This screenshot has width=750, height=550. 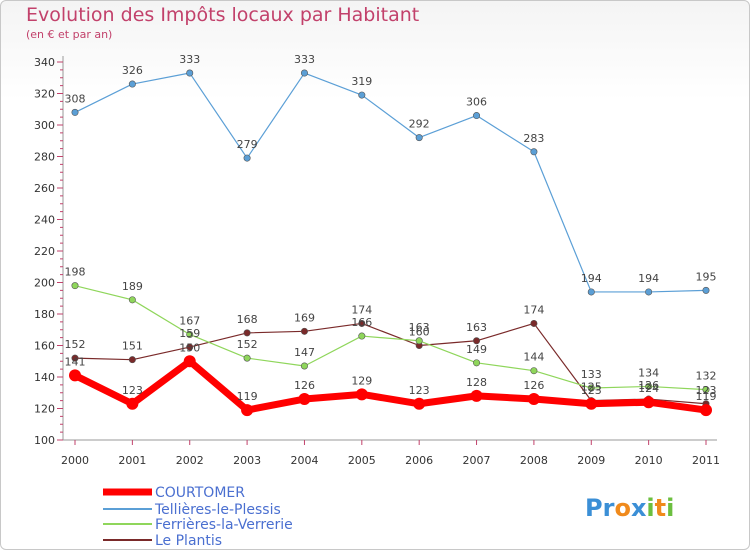 I want to click on data-label: 194, so click(x=591, y=278).